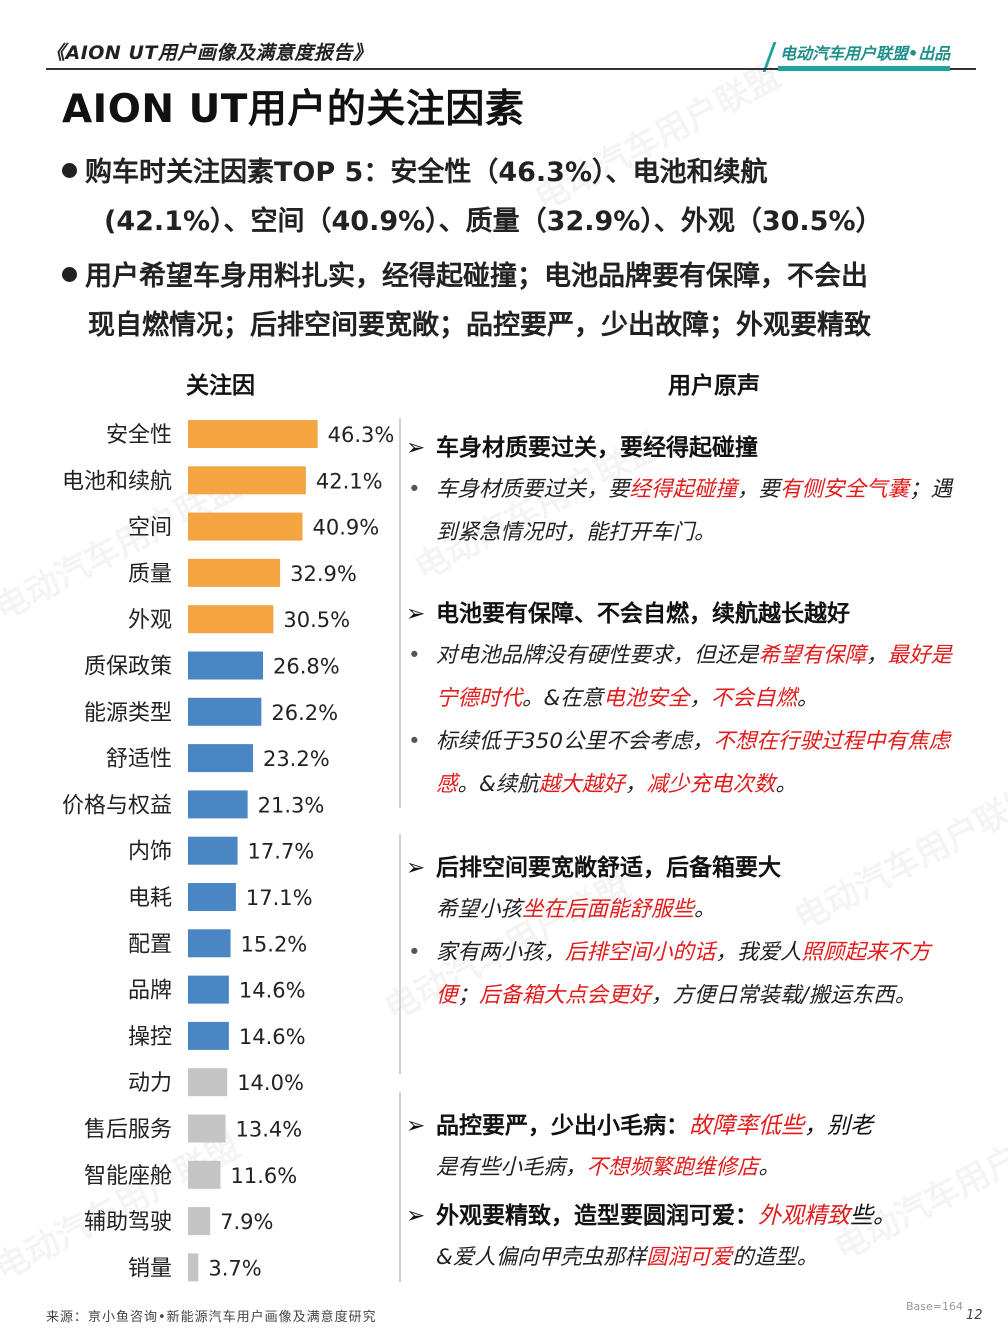 The width and height of the screenshot is (1008, 1344). I want to click on quote-text: 电池要有保障、不会自燃，续航越长越好, so click(643, 614).